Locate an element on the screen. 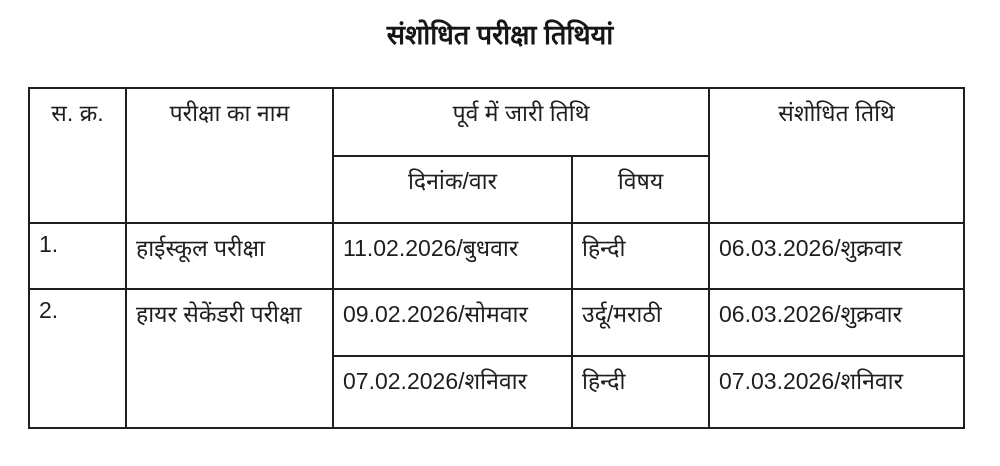 The height and width of the screenshot is (466, 1000). page-title: संशोधित परीक्षा तिथियां is located at coordinates (500, 35).